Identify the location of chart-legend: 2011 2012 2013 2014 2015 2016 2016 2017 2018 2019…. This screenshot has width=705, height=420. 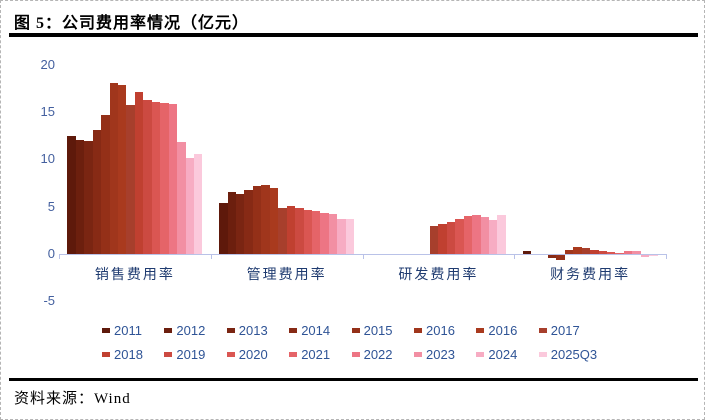
(352, 345).